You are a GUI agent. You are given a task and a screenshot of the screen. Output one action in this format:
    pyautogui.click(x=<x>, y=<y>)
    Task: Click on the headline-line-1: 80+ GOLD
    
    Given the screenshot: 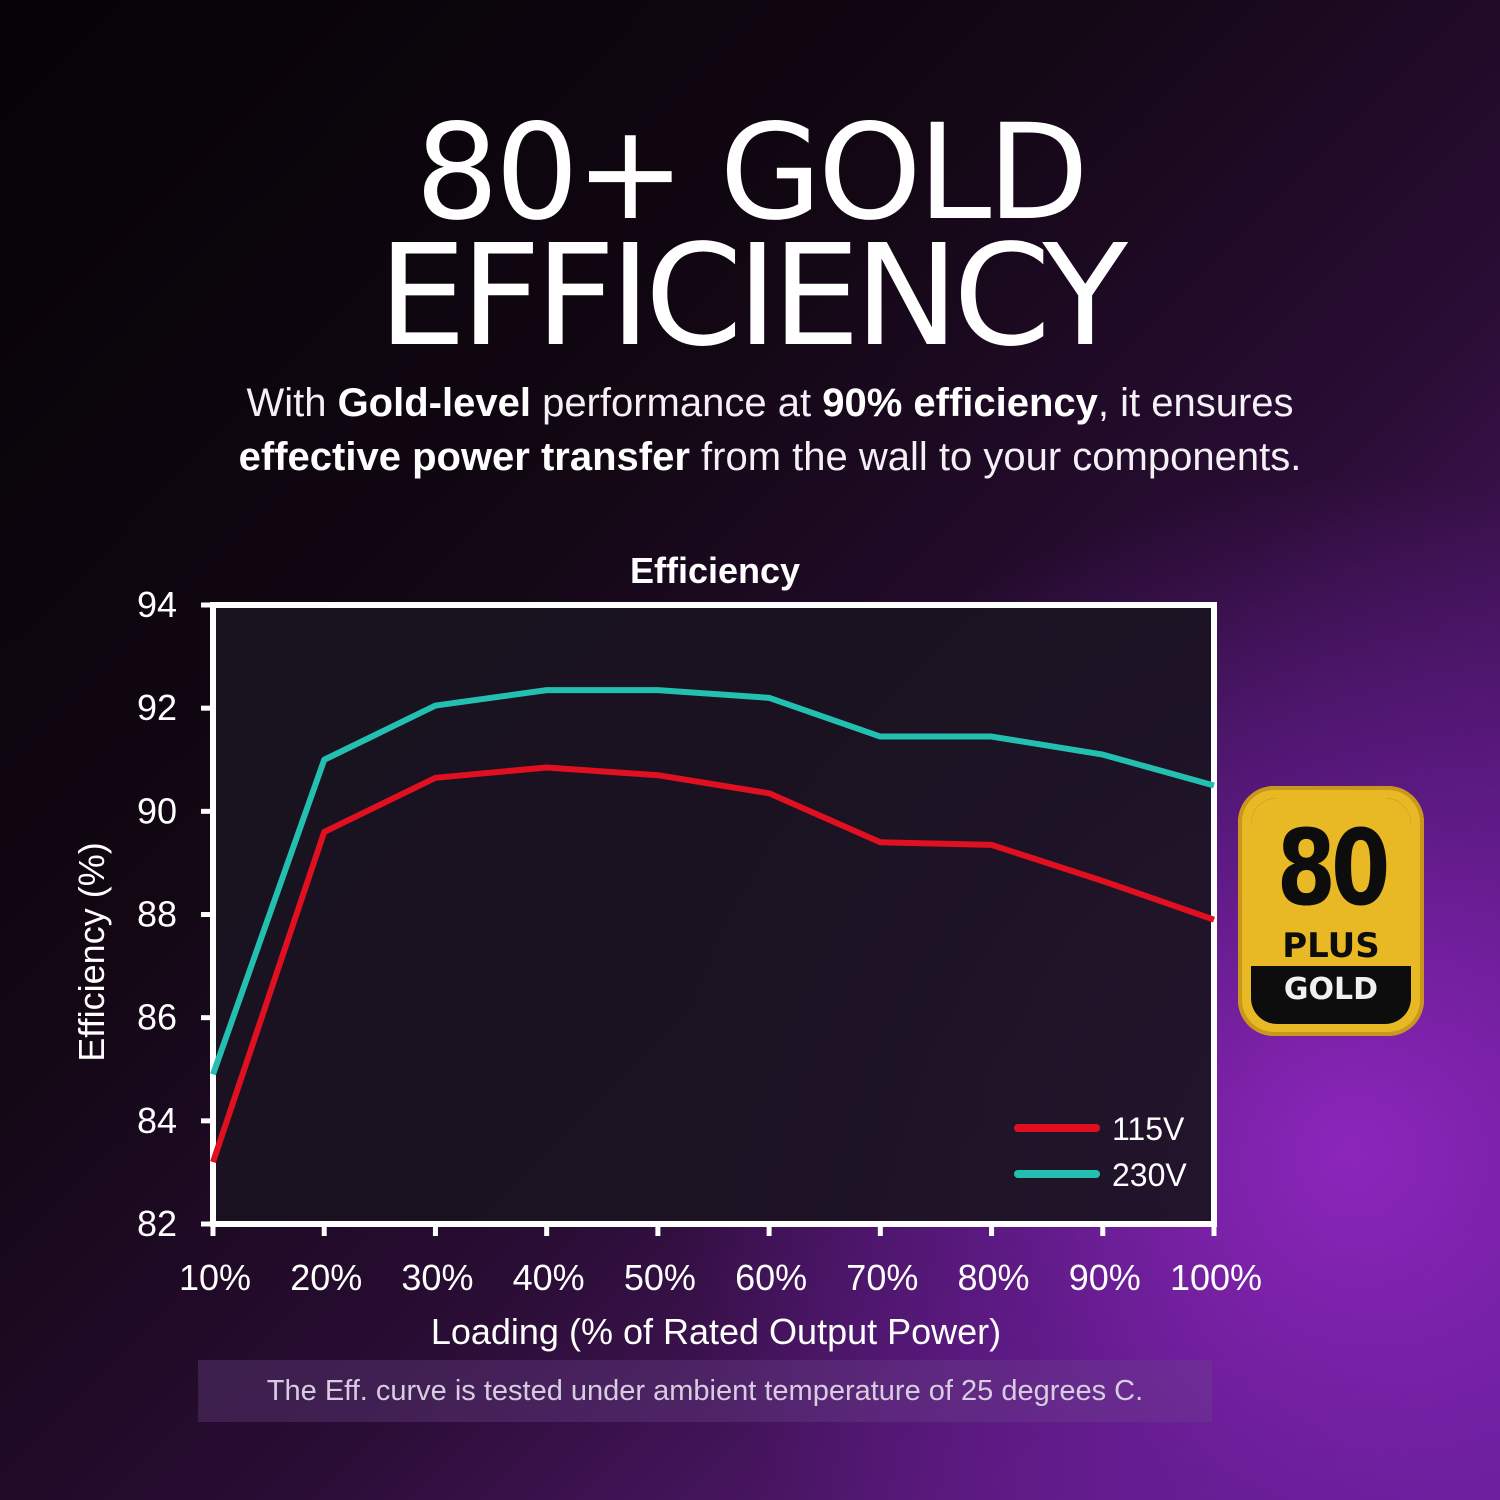 What is the action you would take?
    pyautogui.click(x=752, y=173)
    